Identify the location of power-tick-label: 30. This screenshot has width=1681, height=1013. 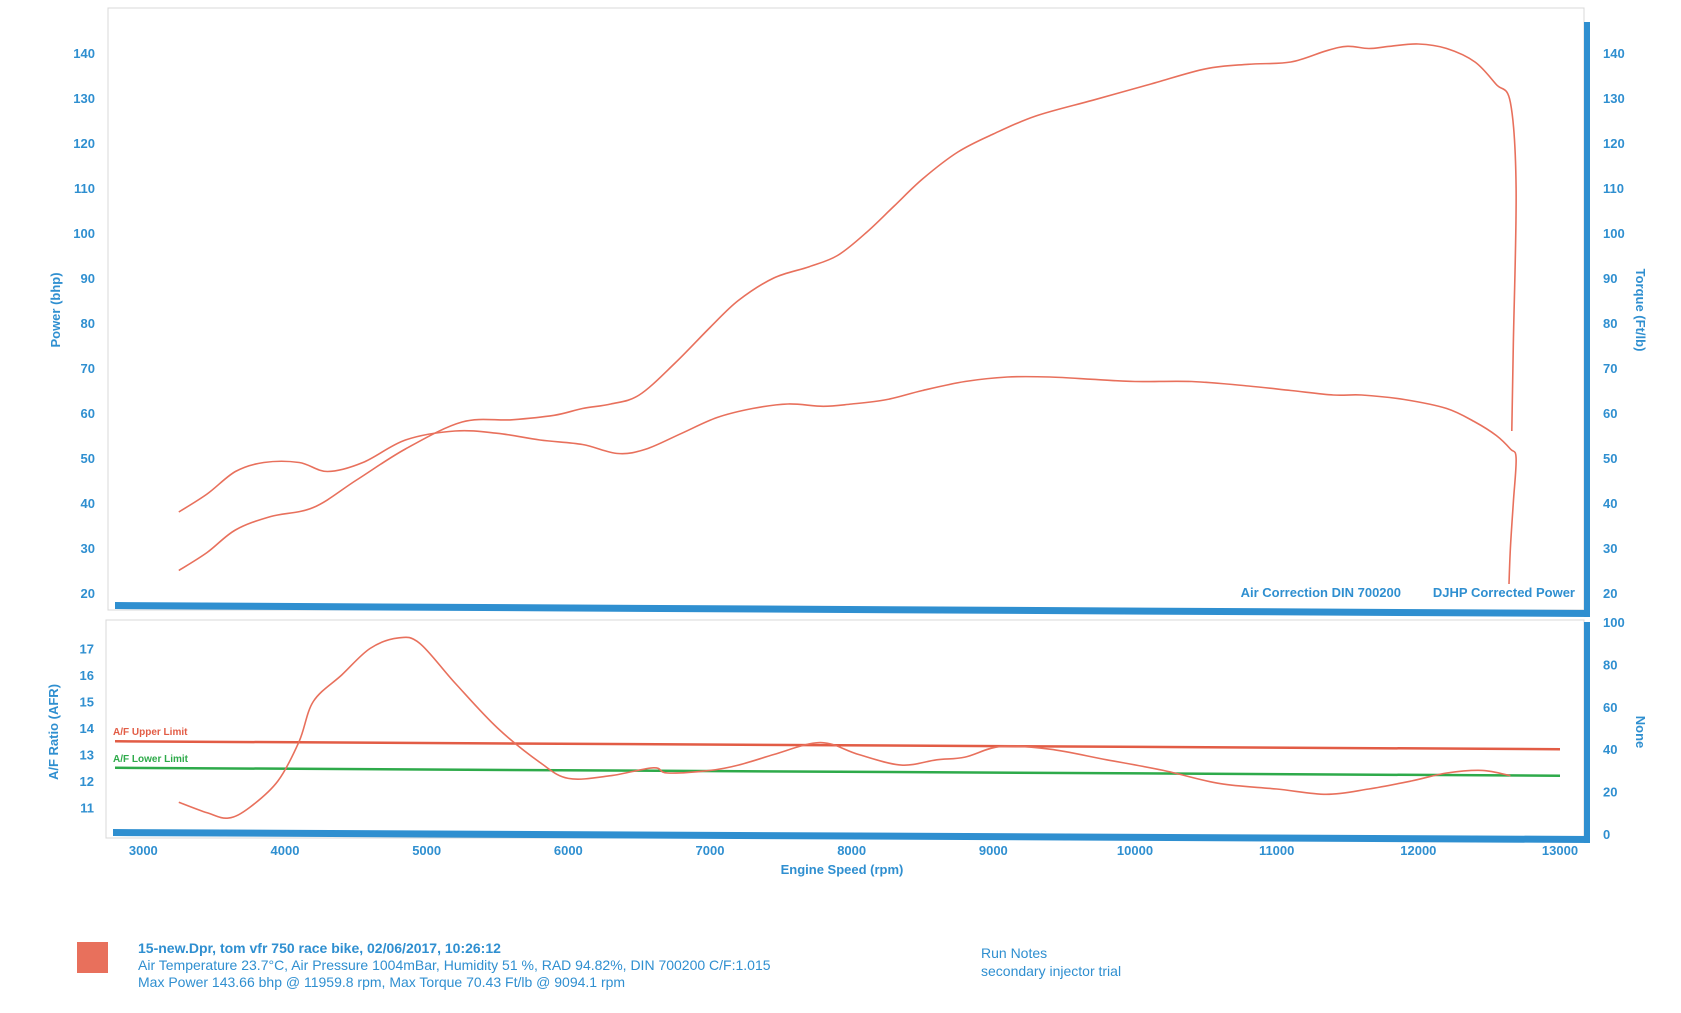
(88, 548).